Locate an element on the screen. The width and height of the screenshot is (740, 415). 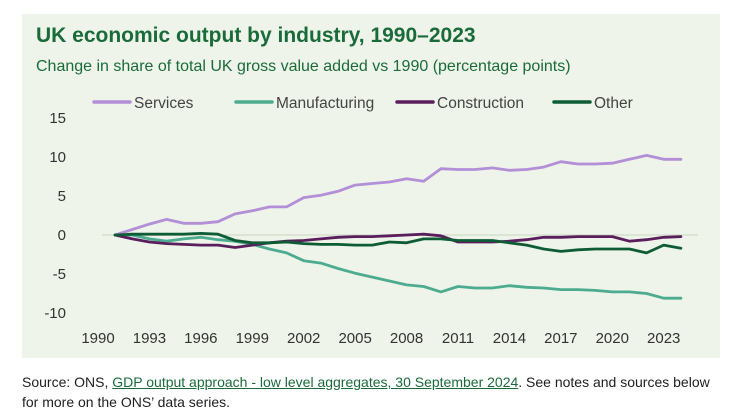
series-line-other is located at coordinates (398, 243).